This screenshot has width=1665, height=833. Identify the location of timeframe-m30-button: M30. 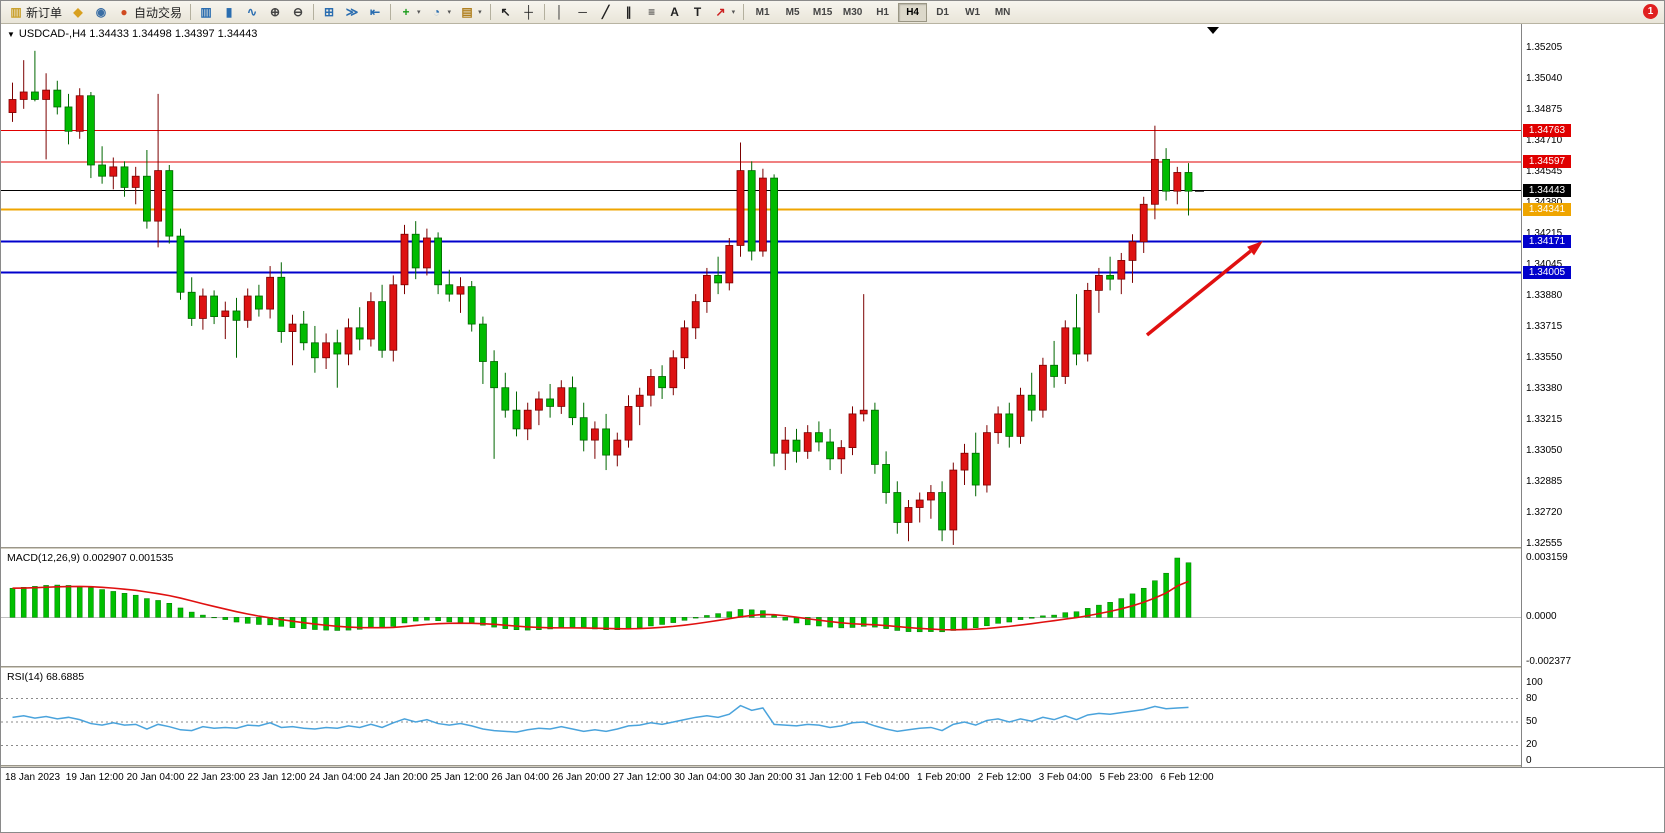
(852, 12).